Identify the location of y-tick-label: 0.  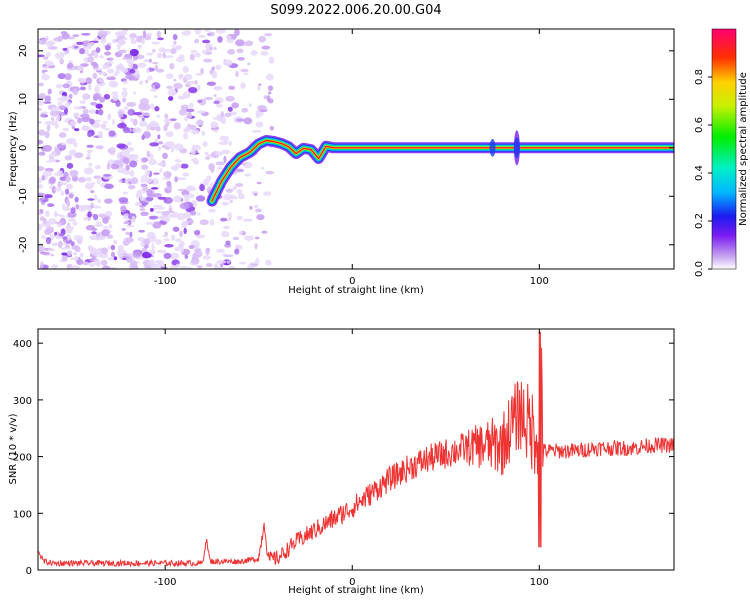
(23, 148).